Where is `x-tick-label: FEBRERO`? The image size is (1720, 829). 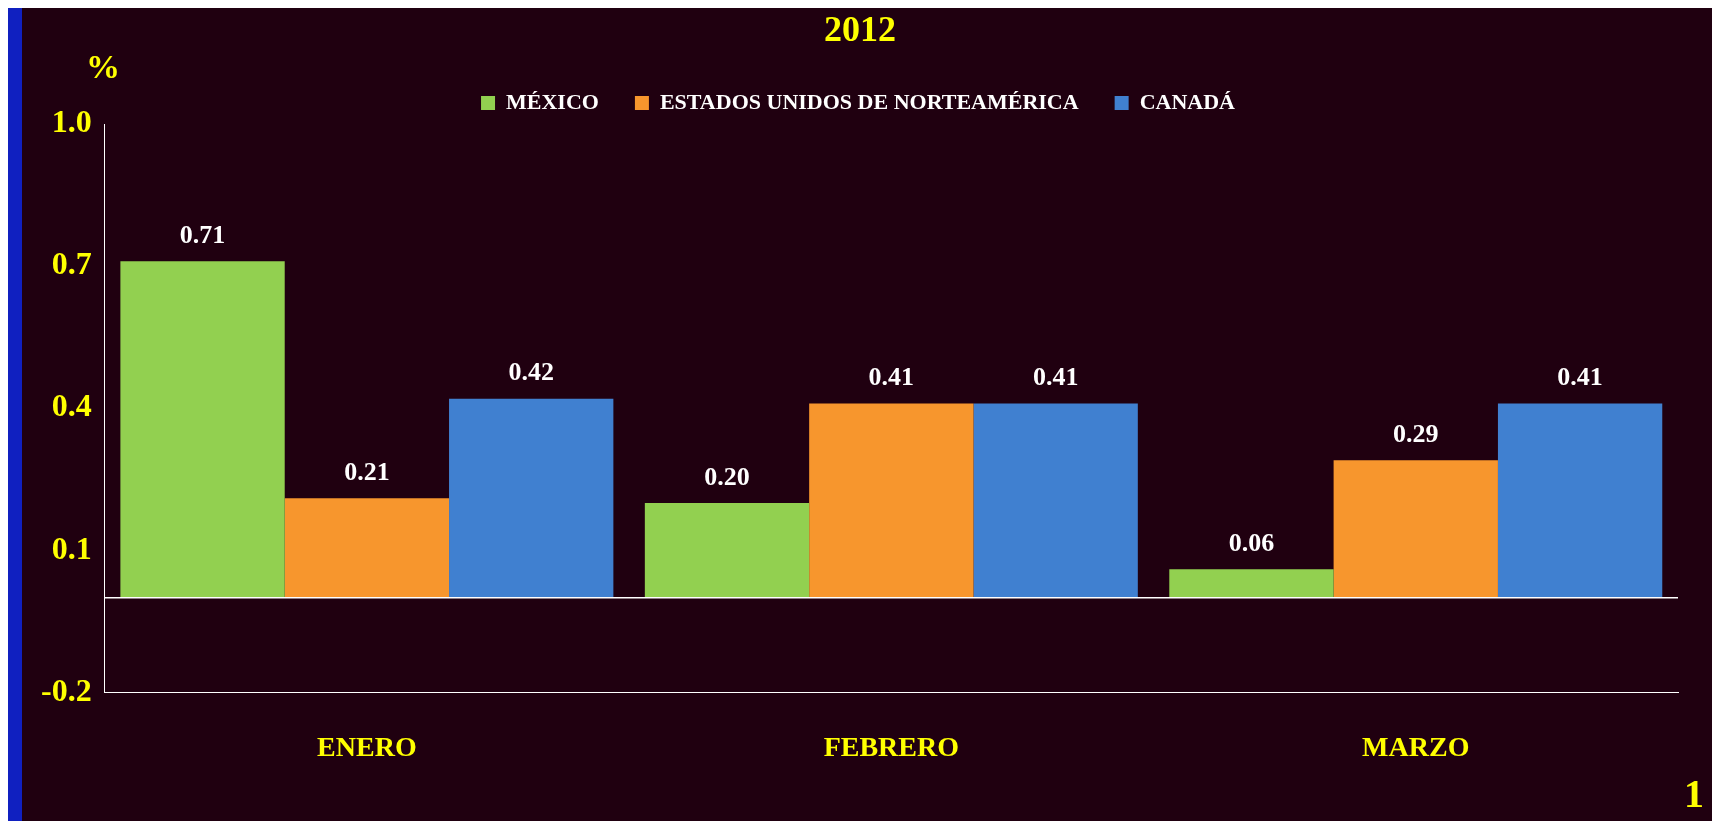 x-tick-label: FEBRERO is located at coordinates (891, 747).